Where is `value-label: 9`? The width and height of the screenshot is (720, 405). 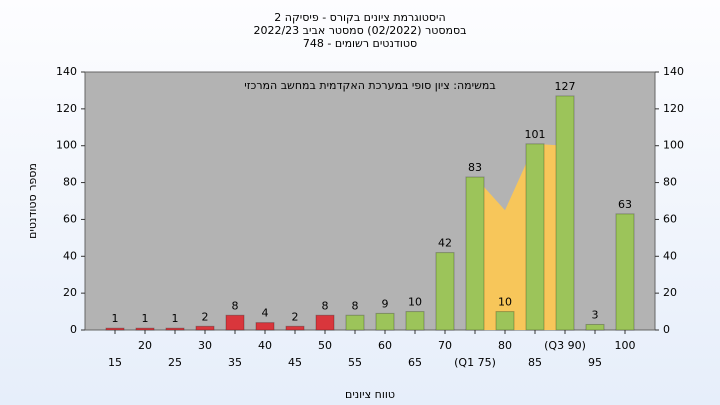 value-label: 9 is located at coordinates (385, 303).